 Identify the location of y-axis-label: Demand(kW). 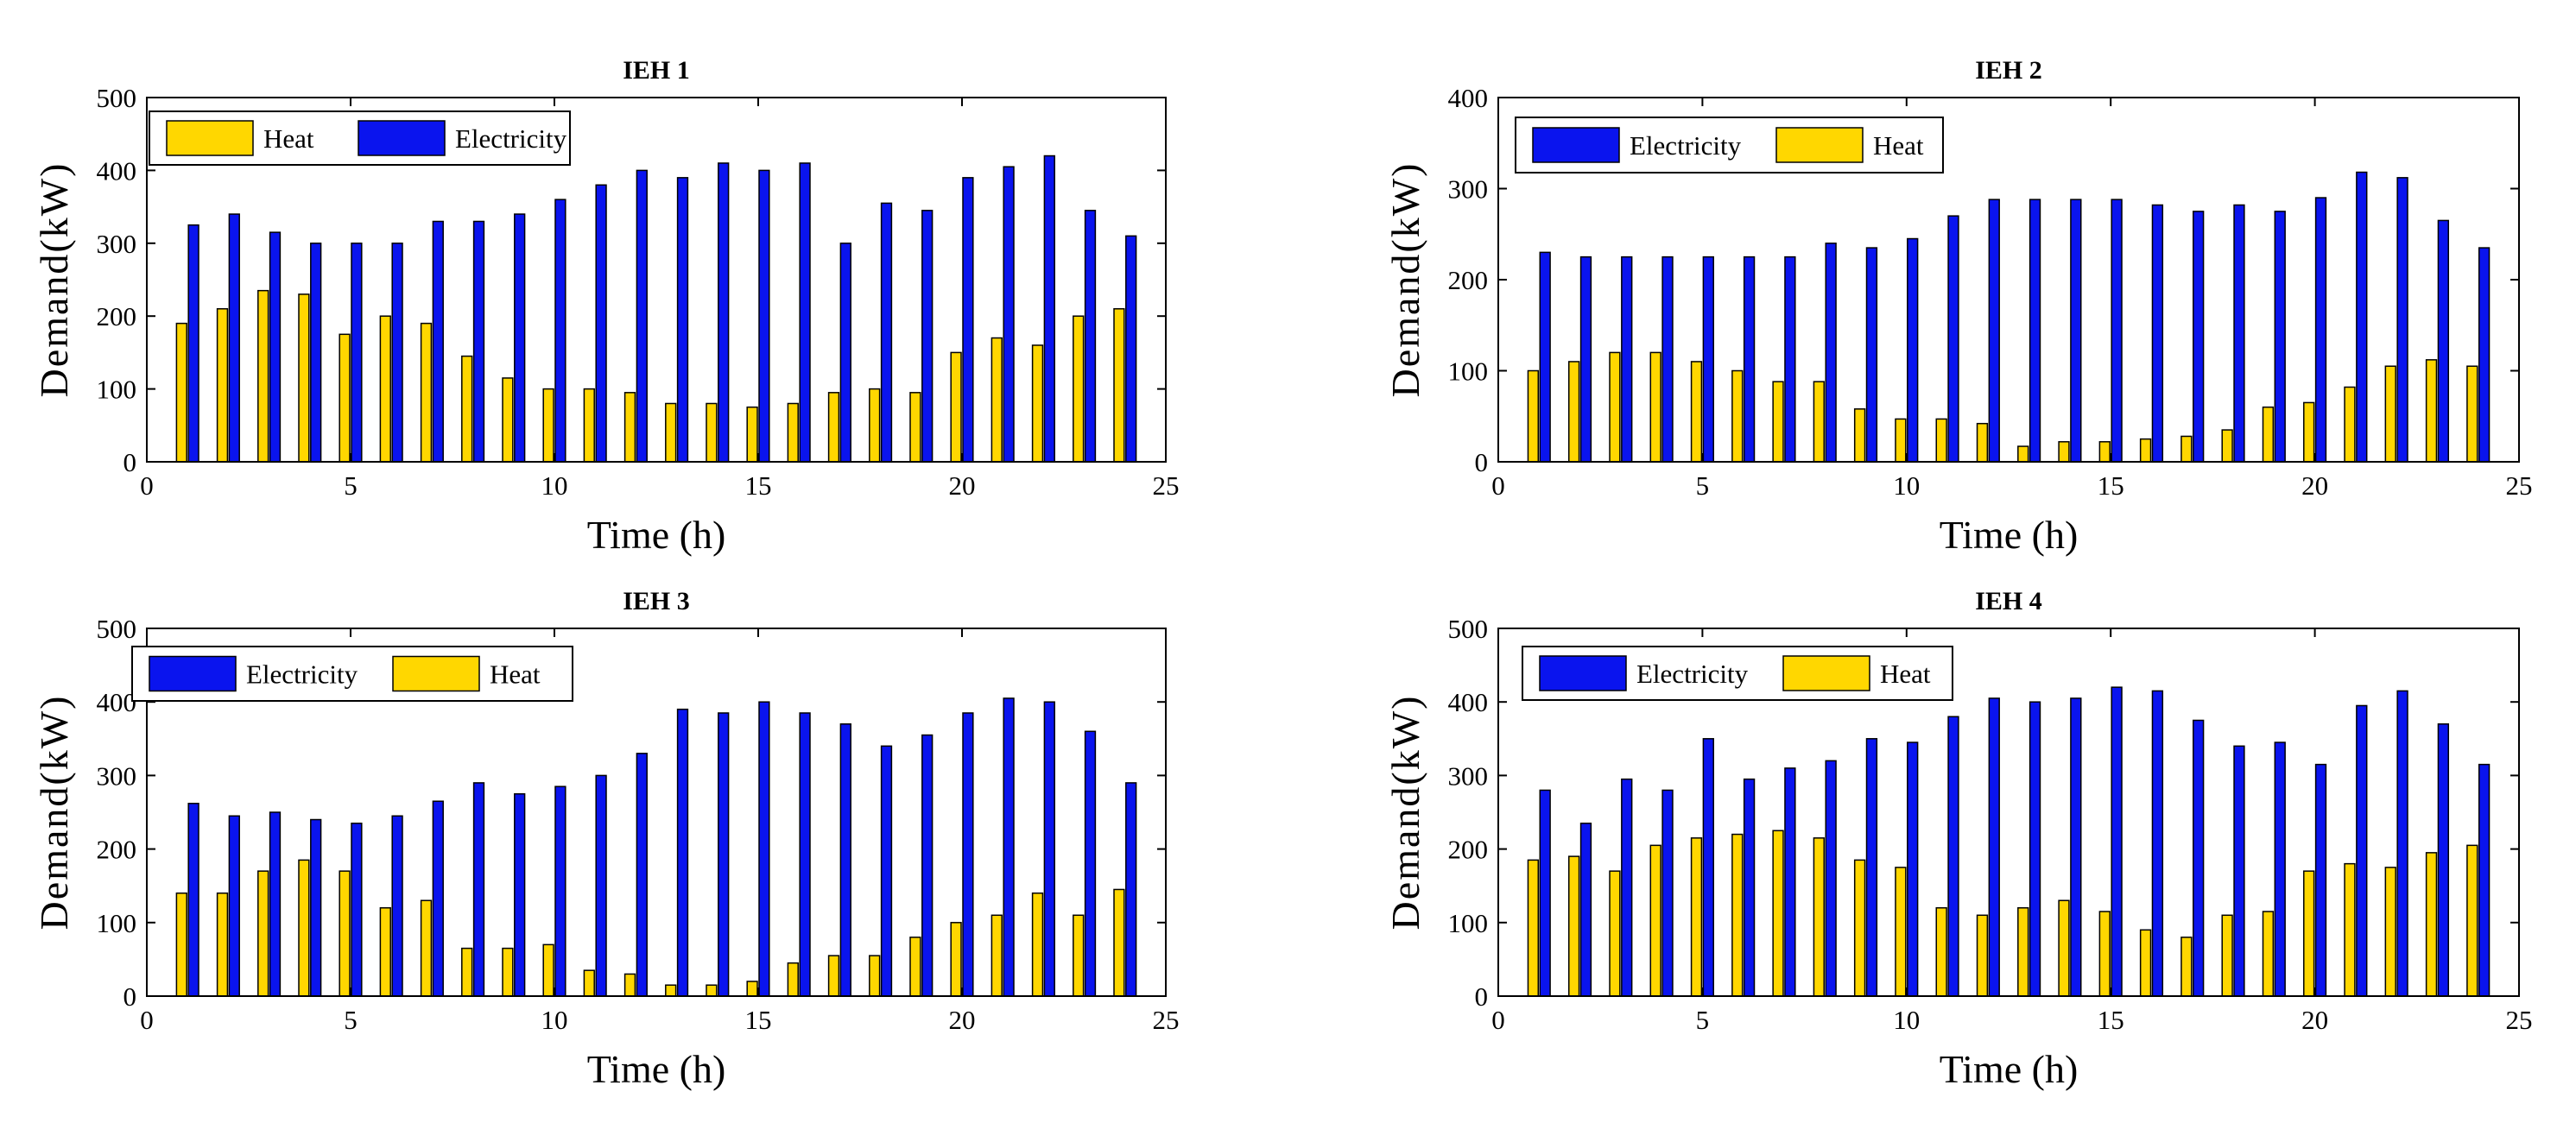
(1405, 280).